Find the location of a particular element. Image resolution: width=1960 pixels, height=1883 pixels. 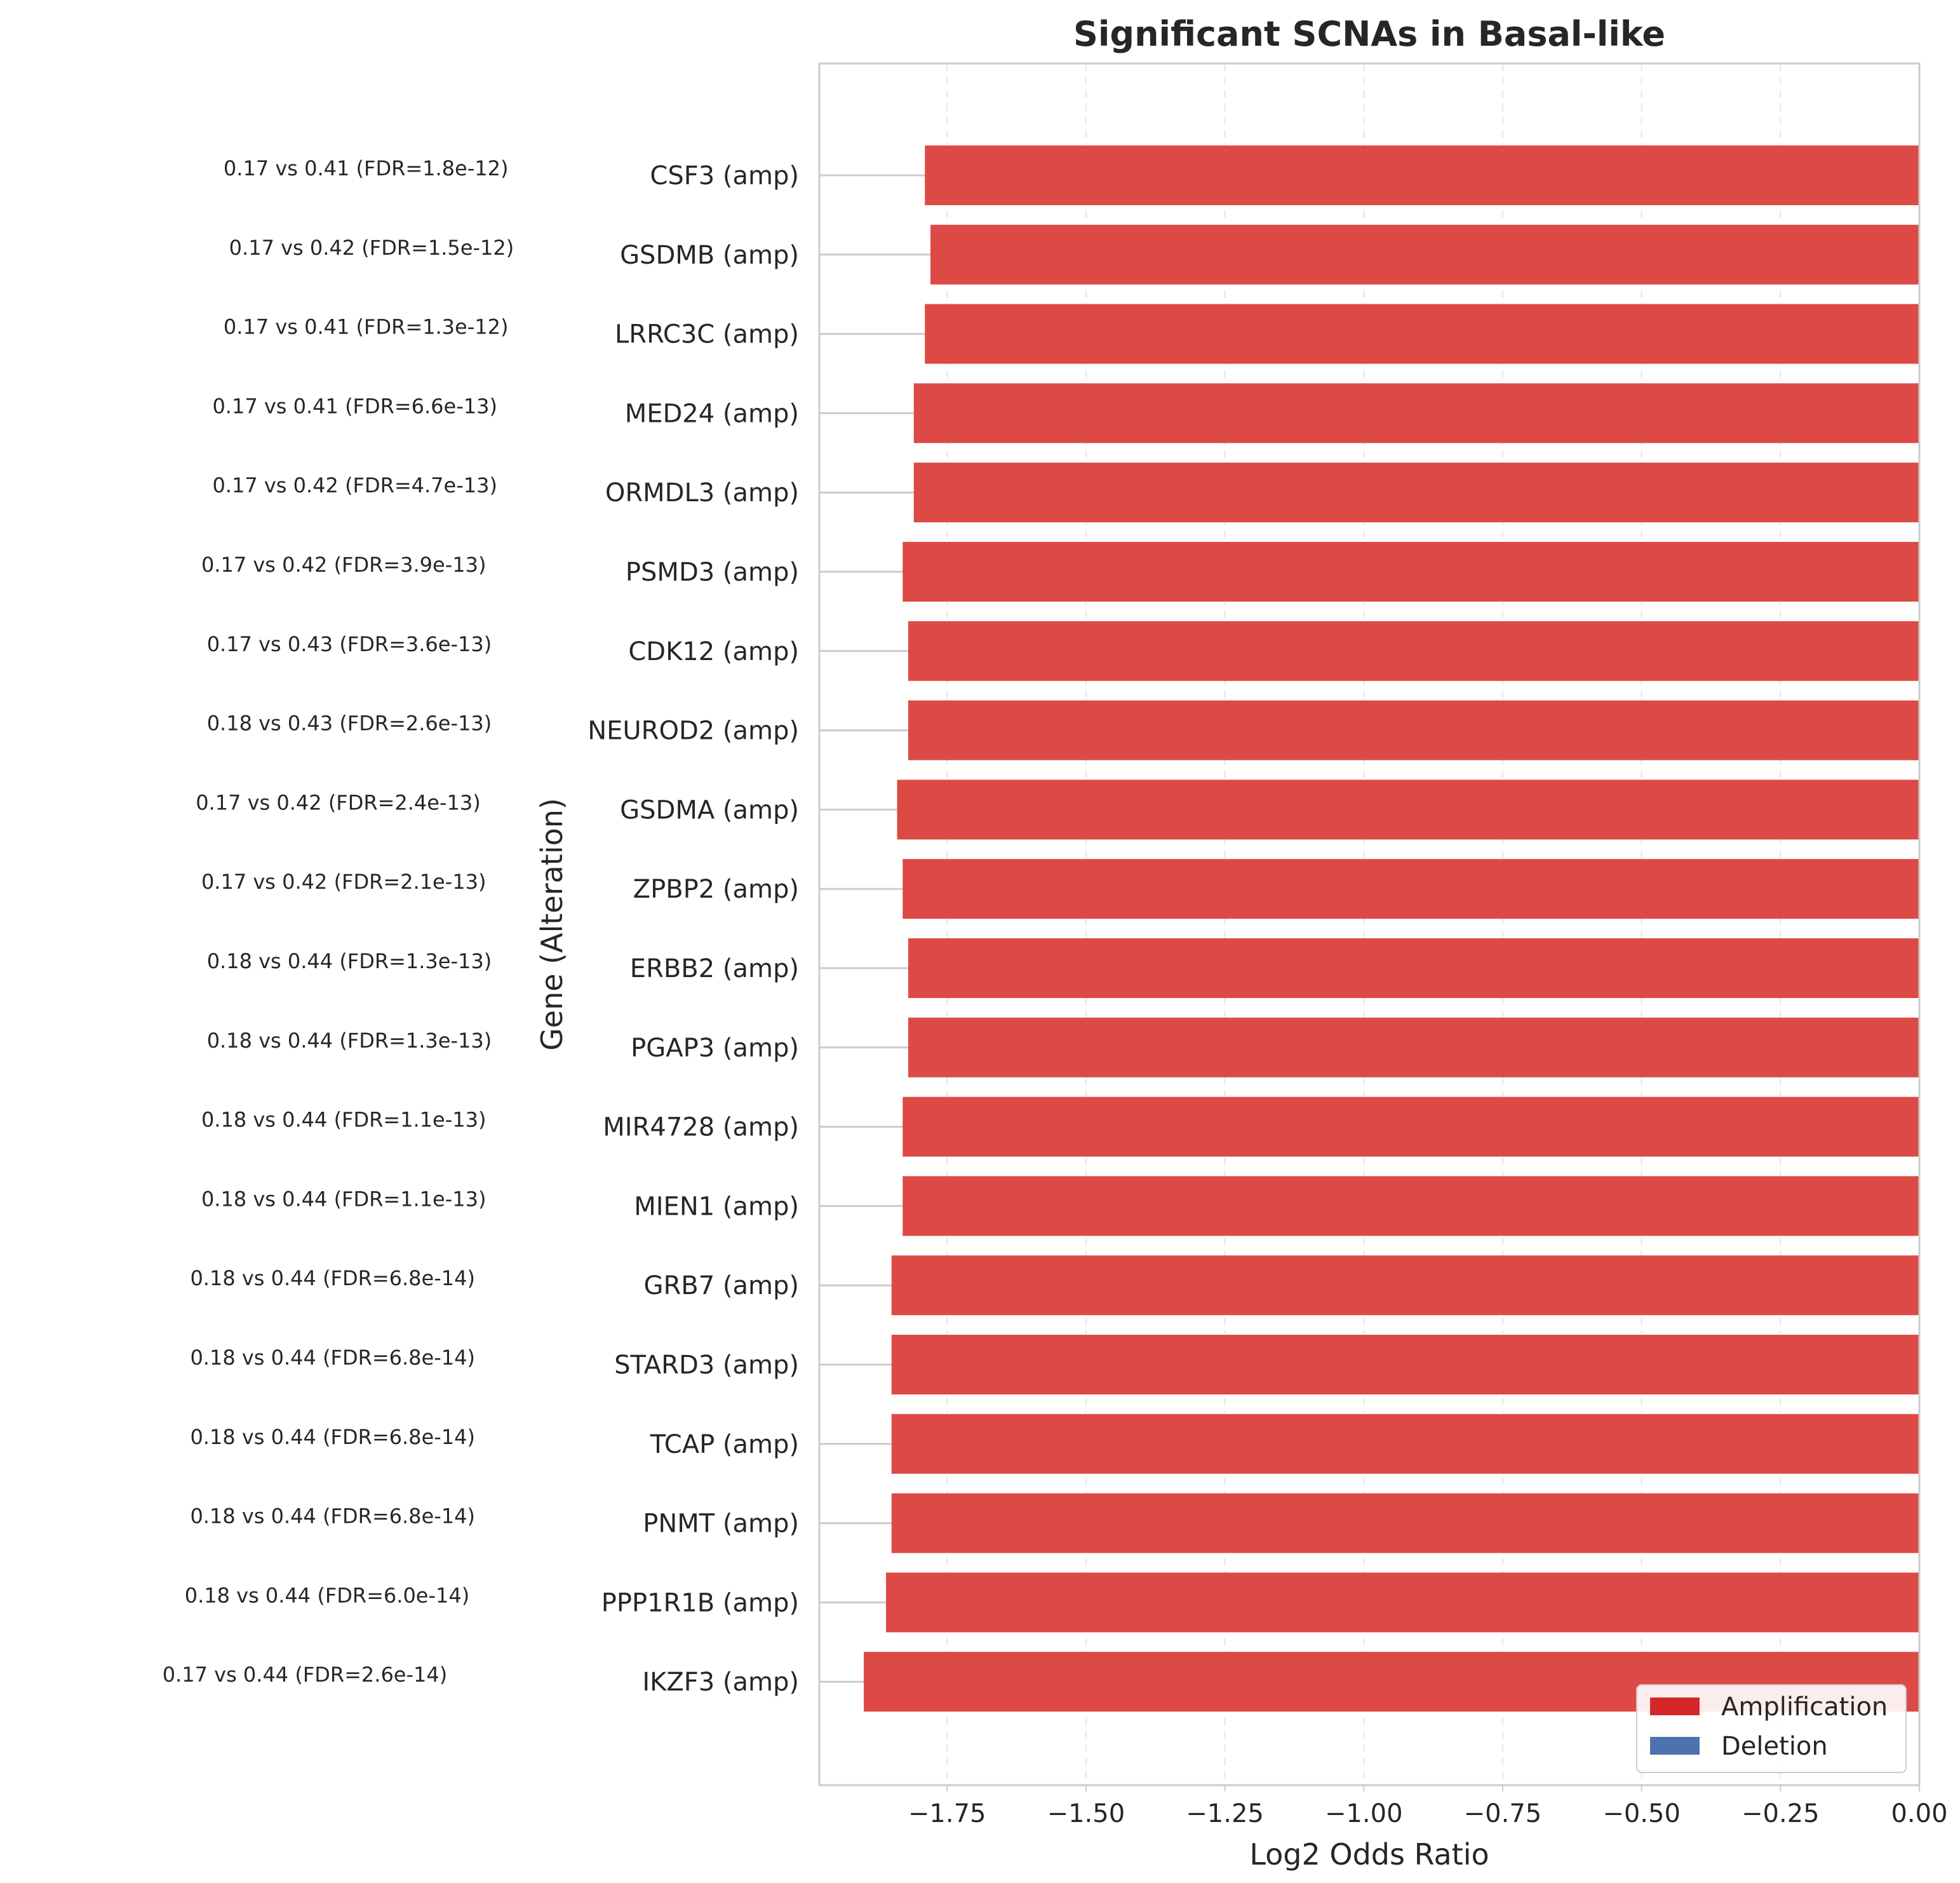

x-tick-label: −0.50 is located at coordinates (1641, 1813).